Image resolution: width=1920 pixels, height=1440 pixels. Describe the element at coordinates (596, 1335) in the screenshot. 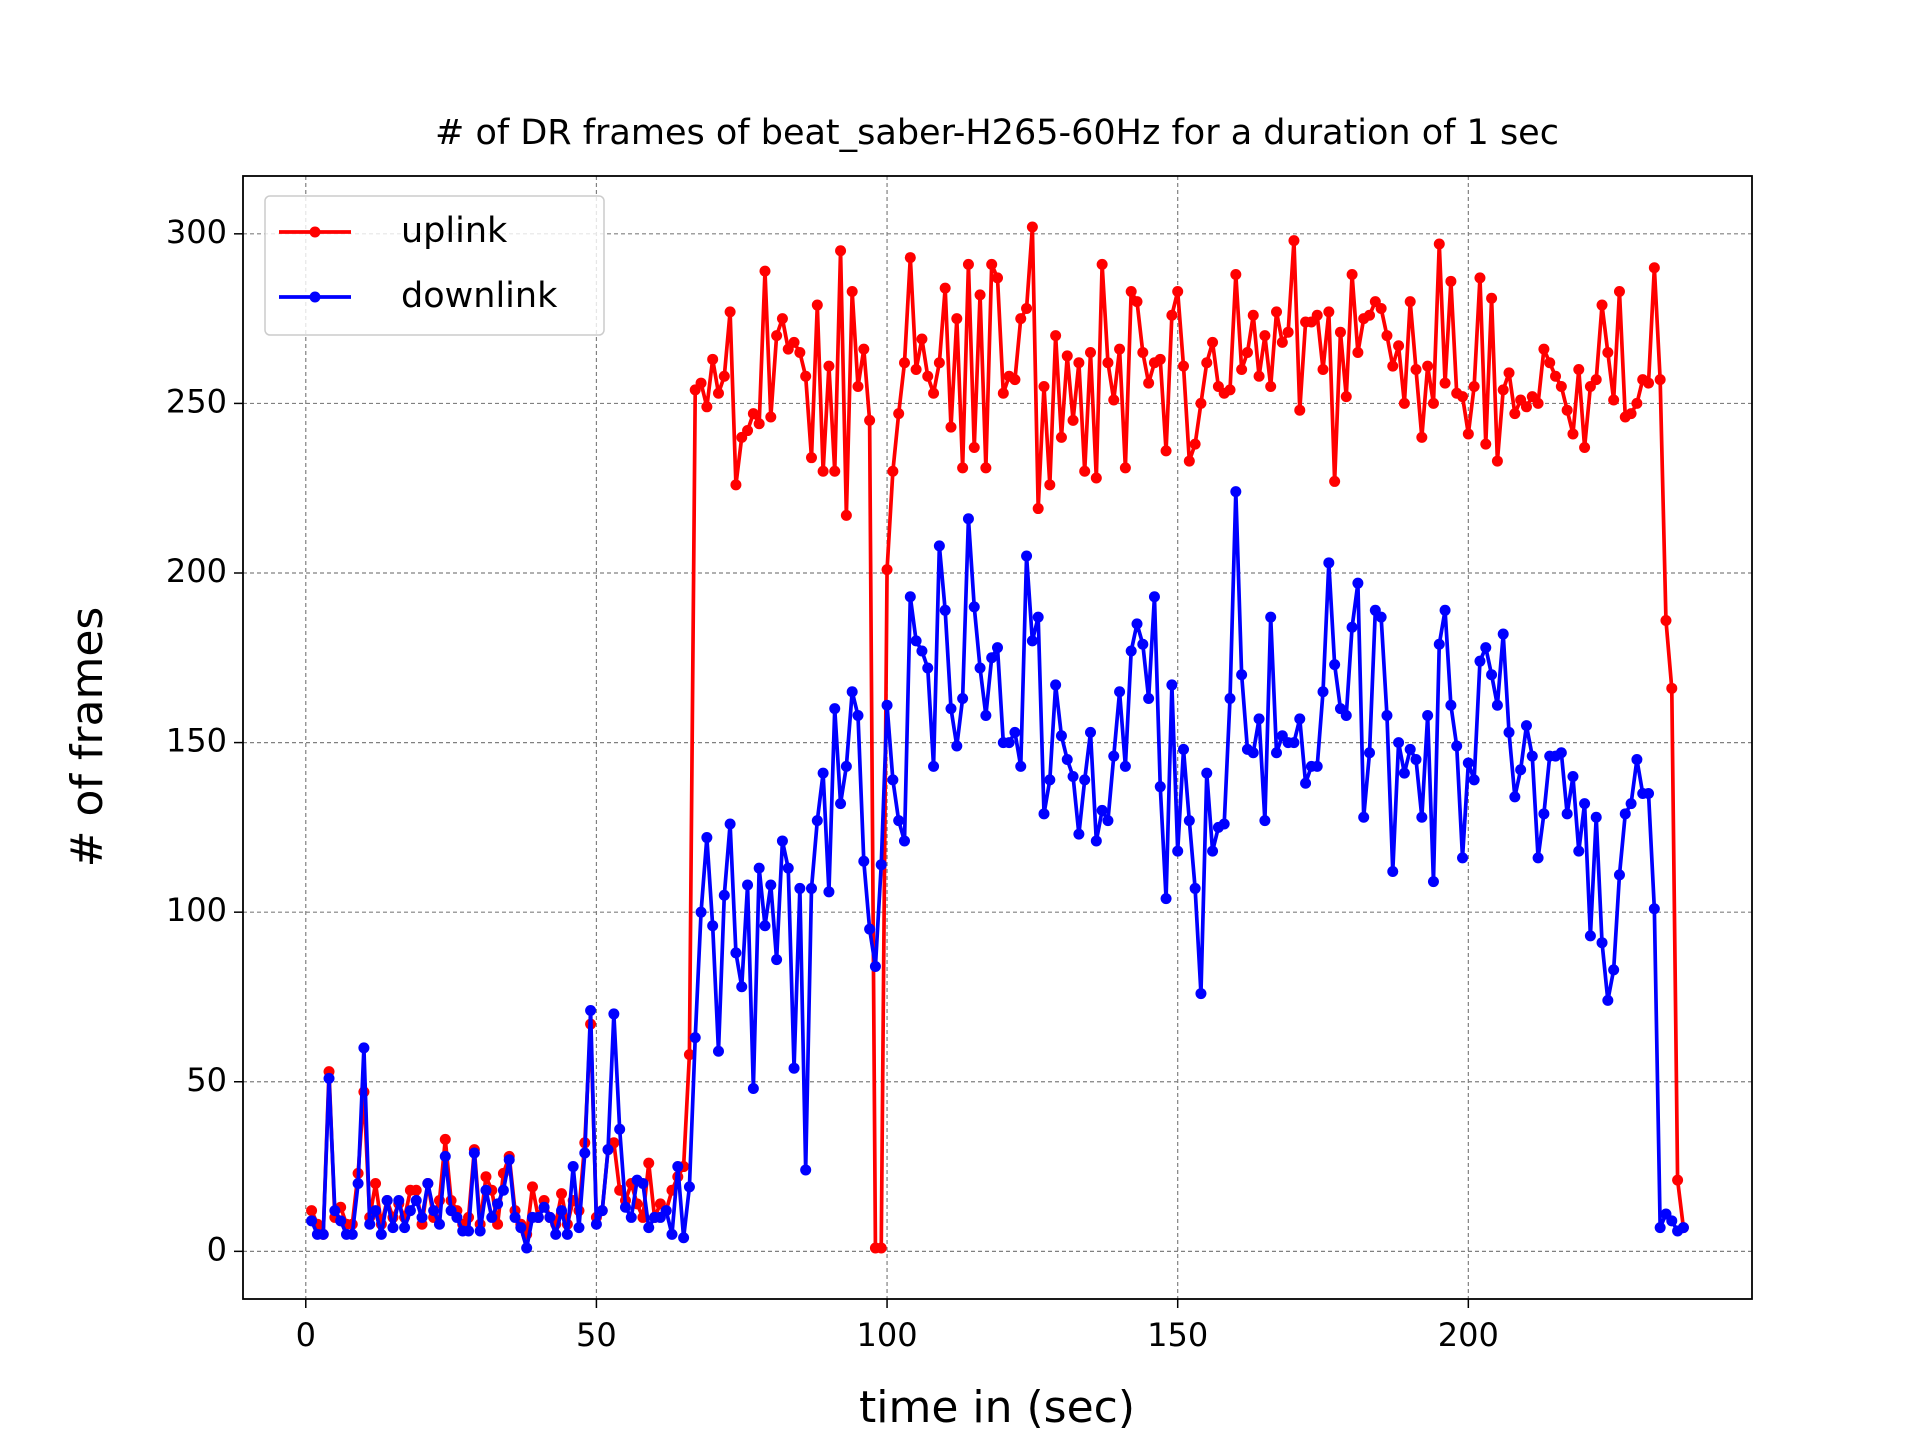

I see `x-tick-label: 50` at that location.